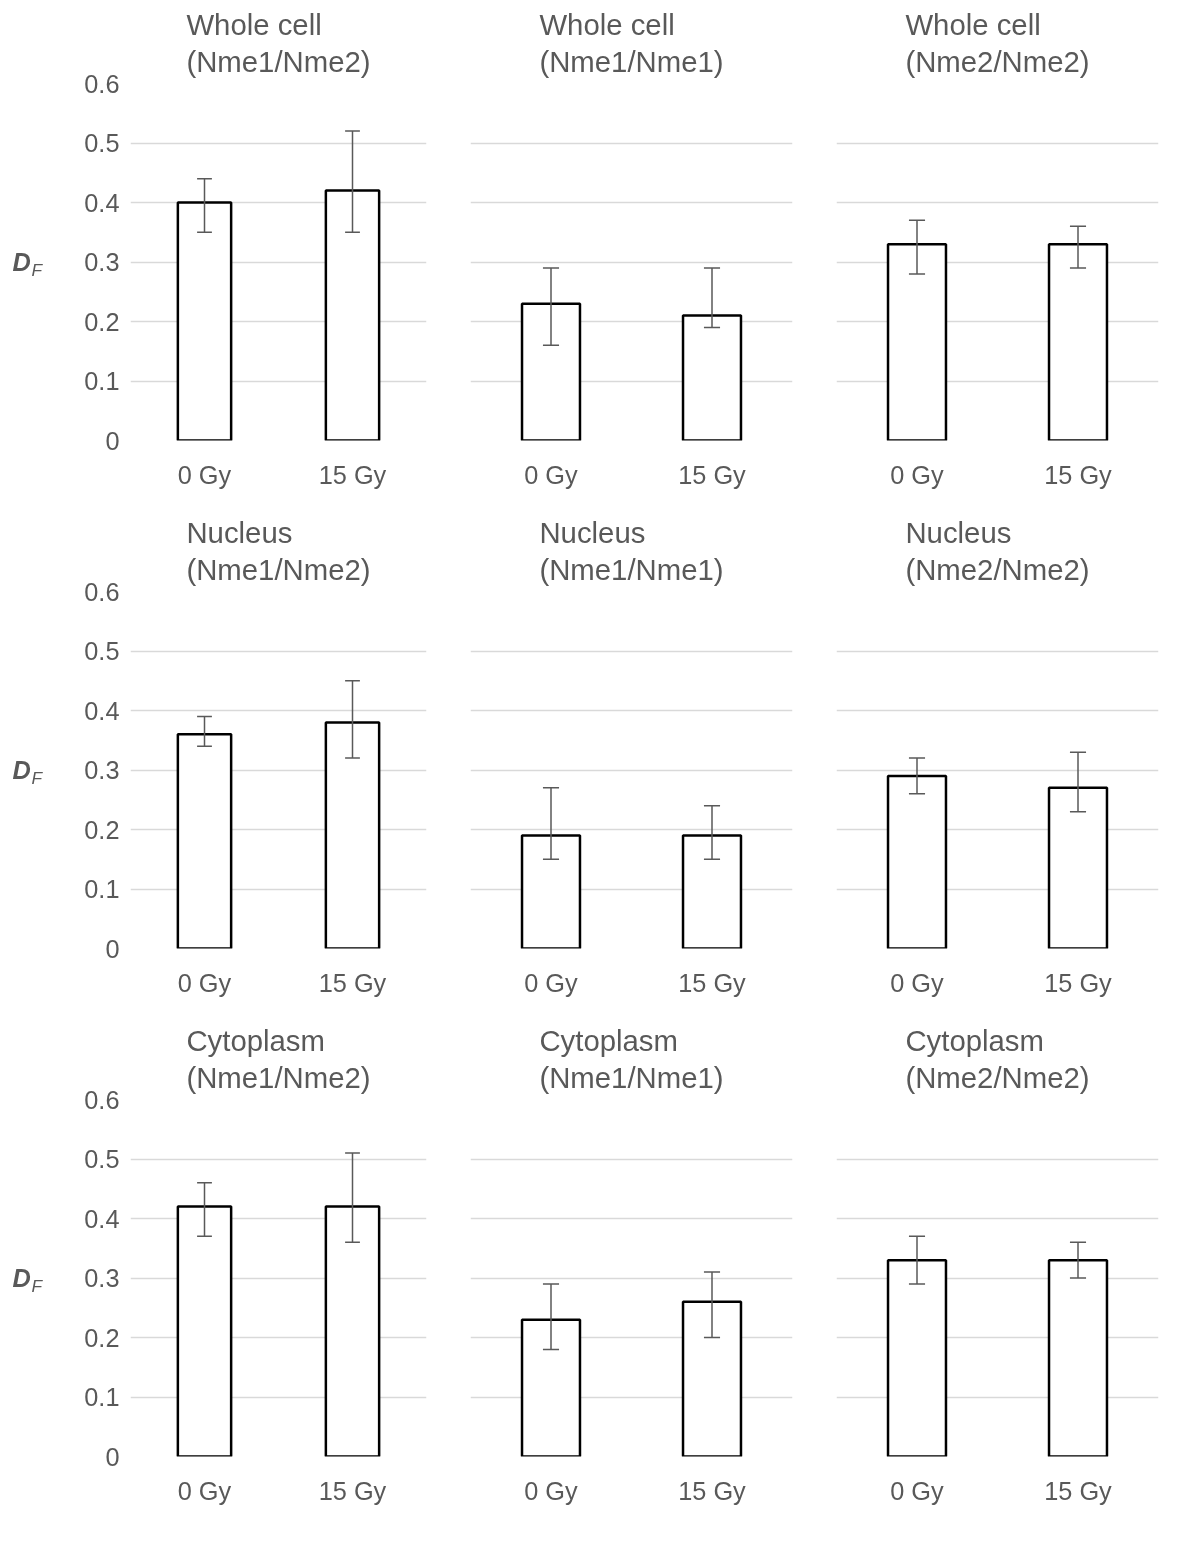 Image resolution: width=1178 pixels, height=1546 pixels. Describe the element at coordinates (278, 551) in the screenshot. I see `chart-title: Nucleus (Nme1/Nme2)` at that location.